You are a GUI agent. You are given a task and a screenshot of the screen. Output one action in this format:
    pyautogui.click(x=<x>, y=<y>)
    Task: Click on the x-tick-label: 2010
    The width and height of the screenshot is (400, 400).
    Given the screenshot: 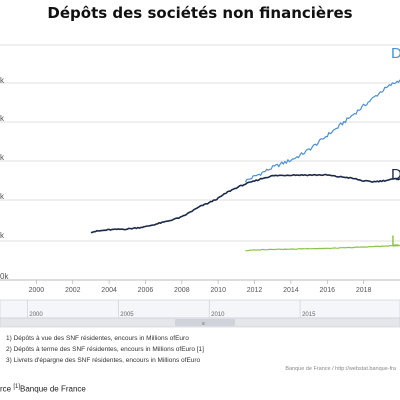 What is the action you would take?
    pyautogui.click(x=218, y=290)
    